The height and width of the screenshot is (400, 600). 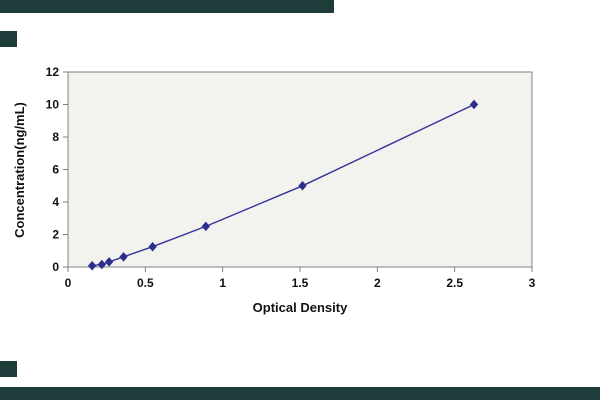 I want to click on y-tick-label: 2, so click(x=55, y=235).